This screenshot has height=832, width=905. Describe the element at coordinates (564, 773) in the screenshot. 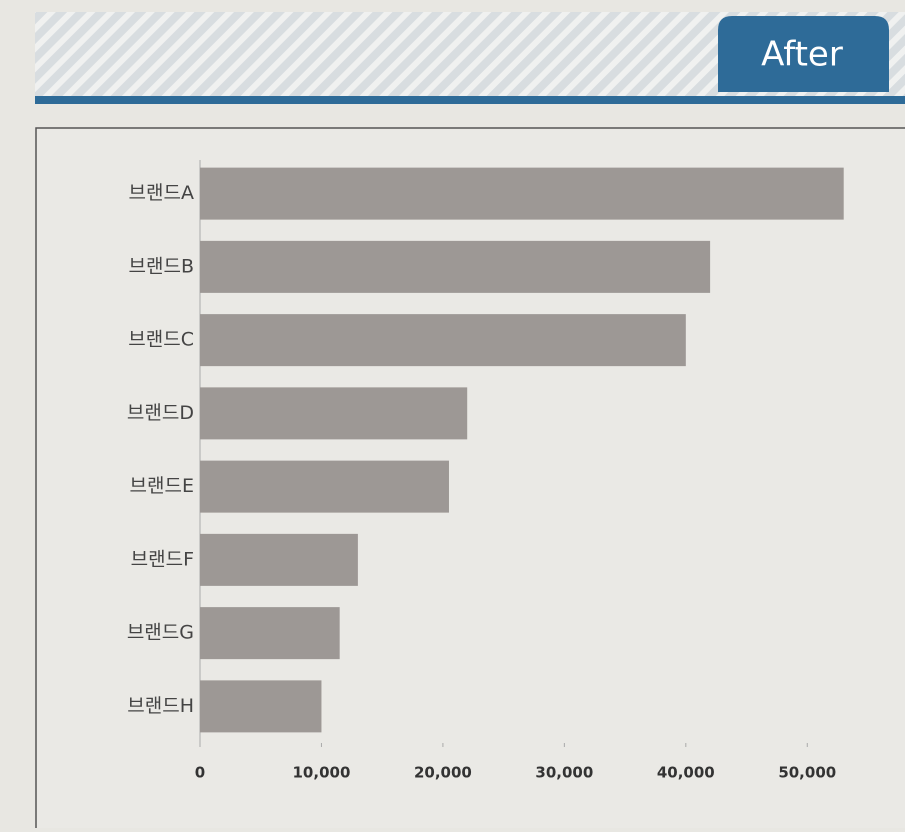

I see `x-tick-label: 30,000` at that location.